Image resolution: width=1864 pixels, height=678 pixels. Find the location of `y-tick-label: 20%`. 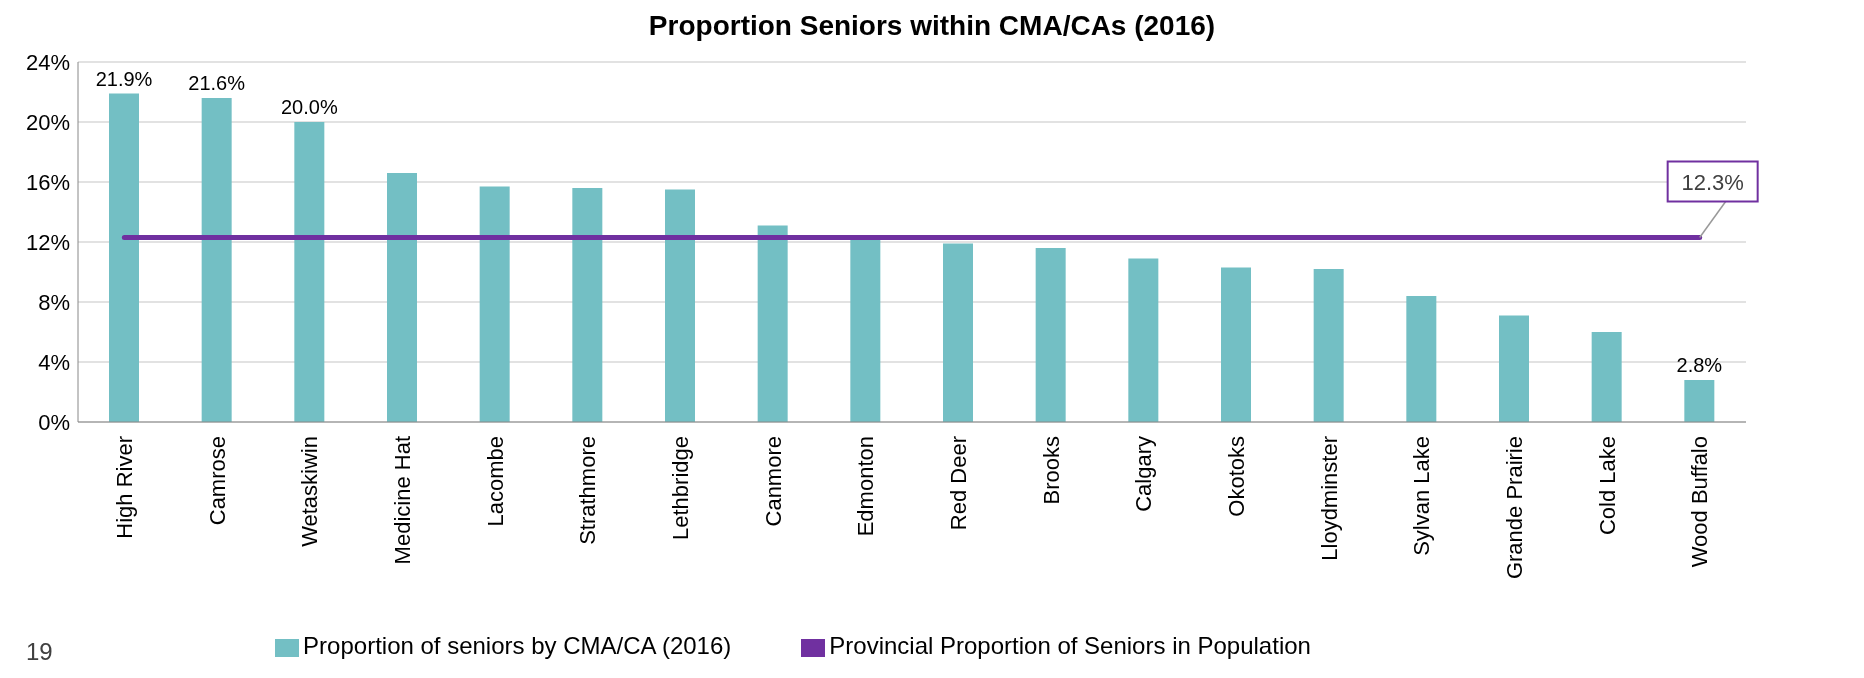

y-tick-label: 20% is located at coordinates (47, 122).